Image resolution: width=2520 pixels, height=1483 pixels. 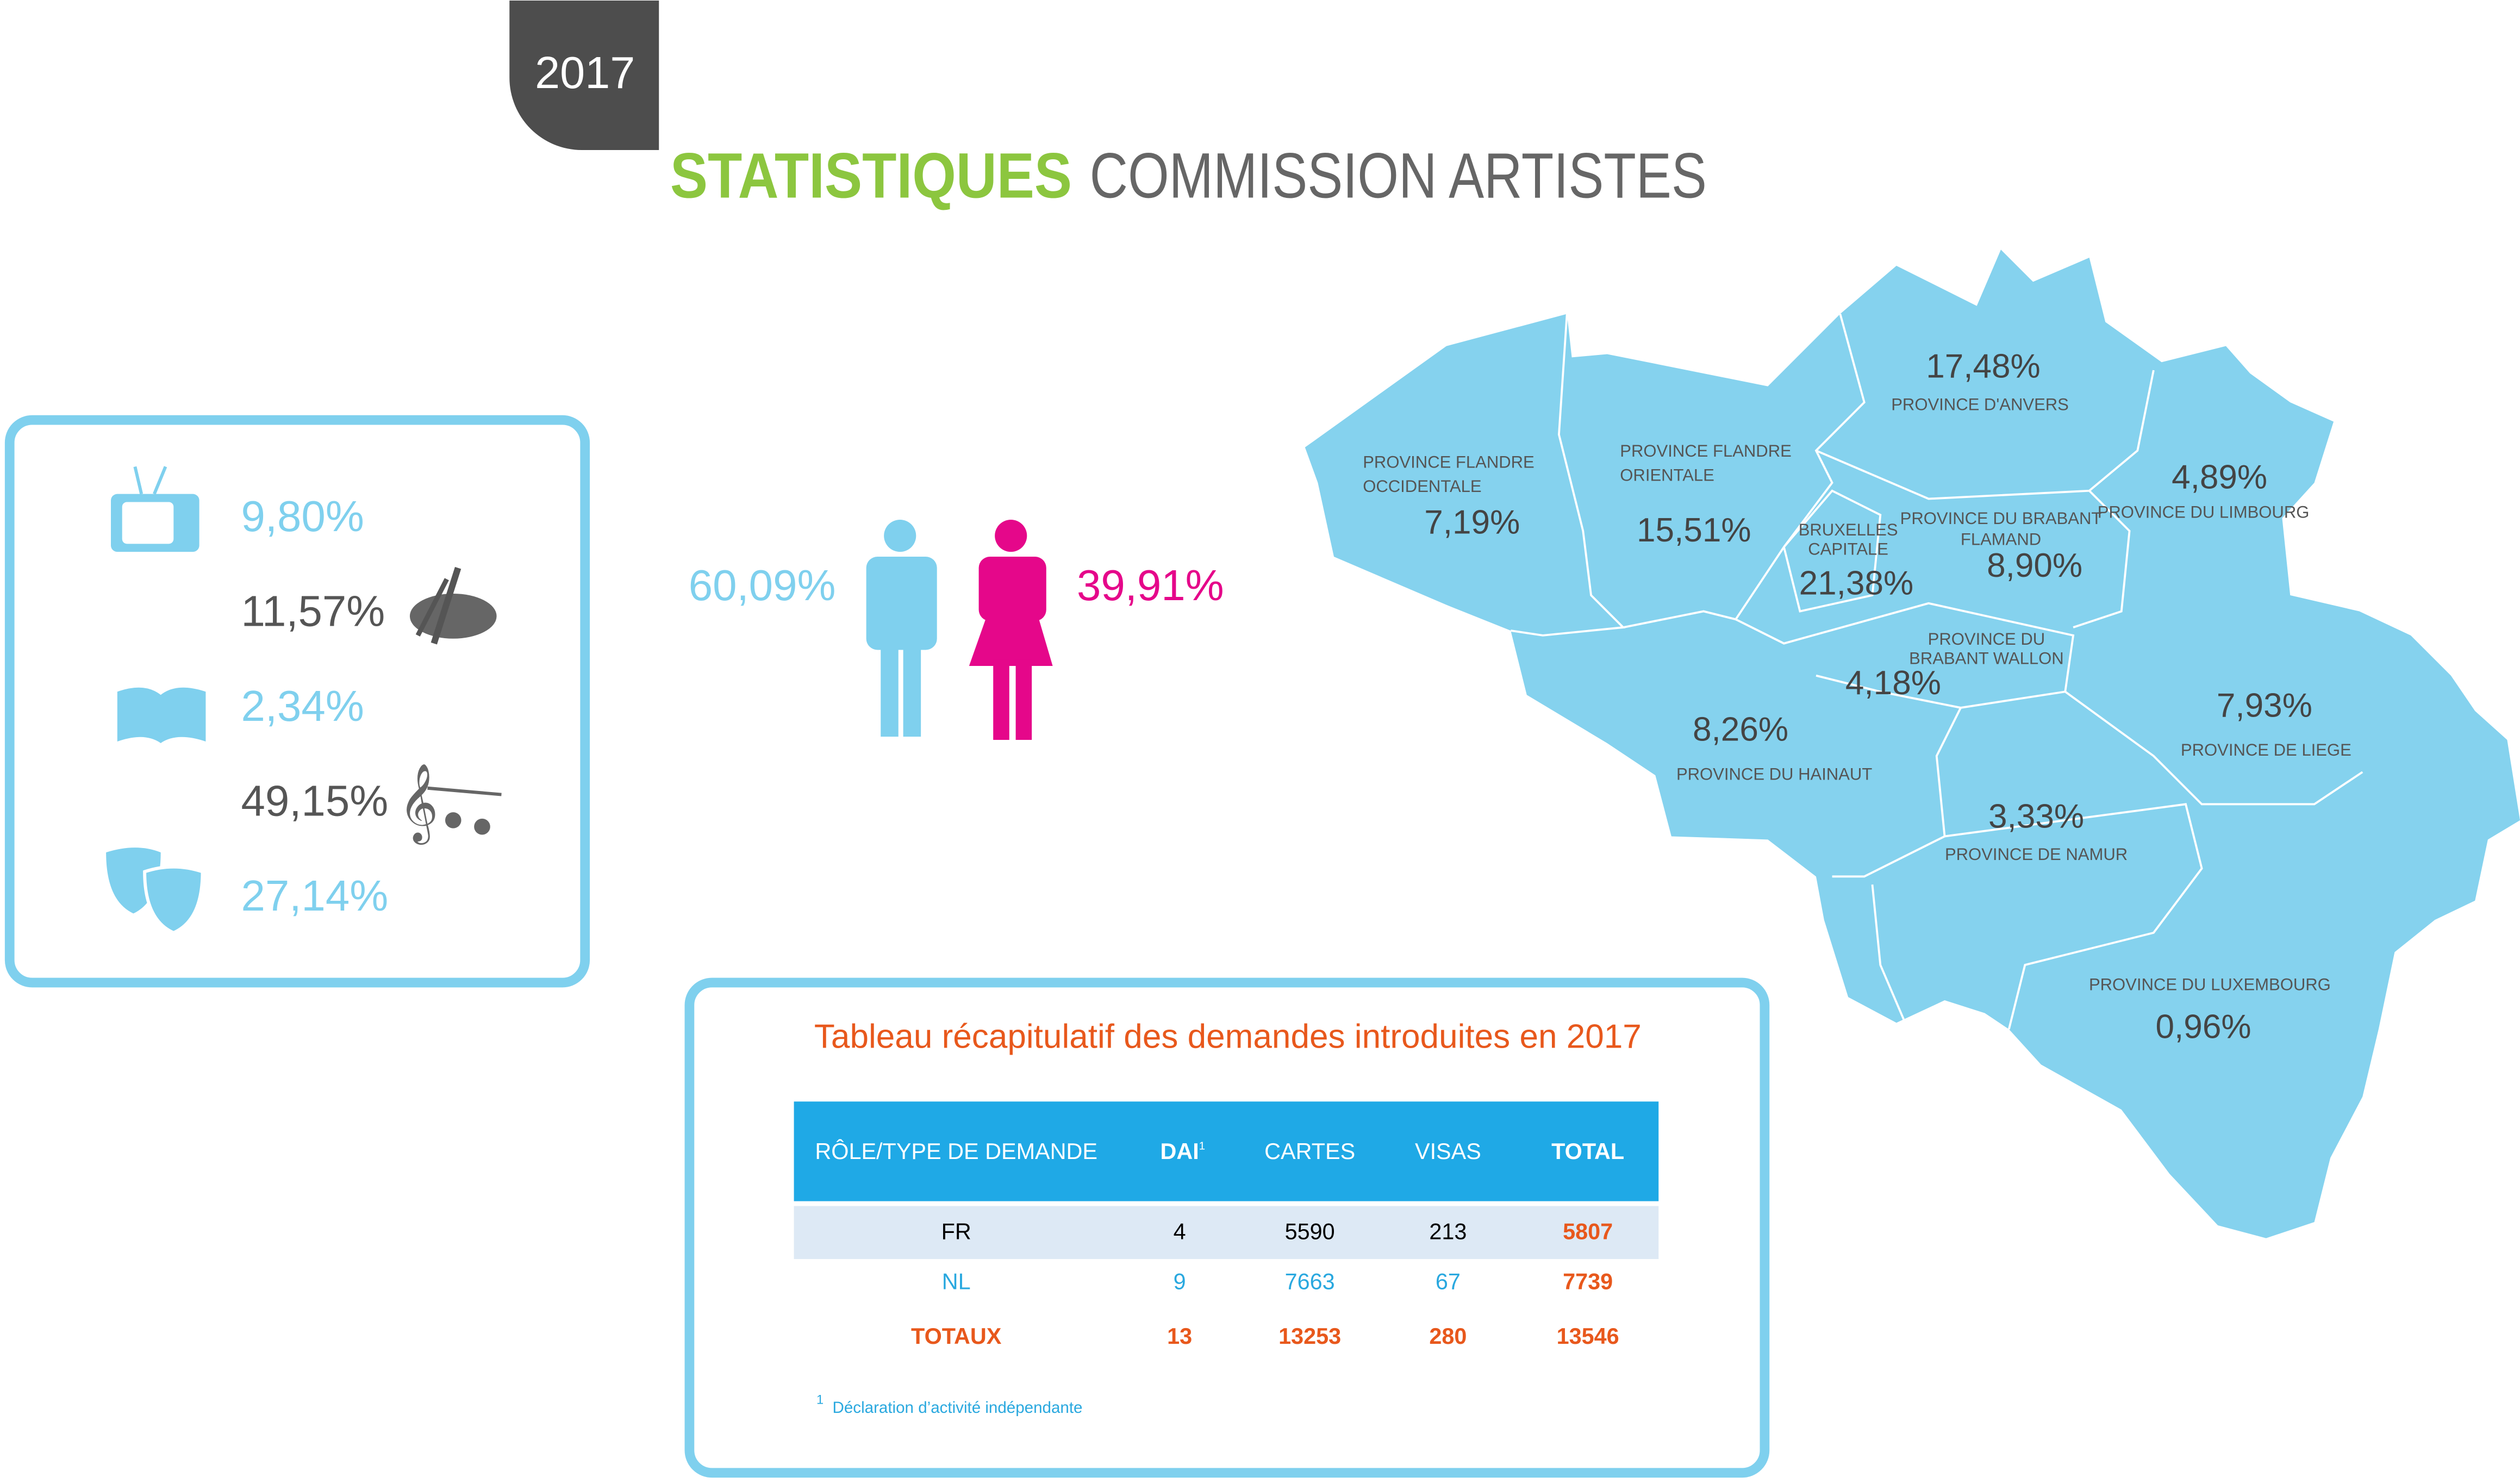 What do you see at coordinates (2001, 518) in the screenshot?
I see `region-name: PROVINCE DU BRABANT` at bounding box center [2001, 518].